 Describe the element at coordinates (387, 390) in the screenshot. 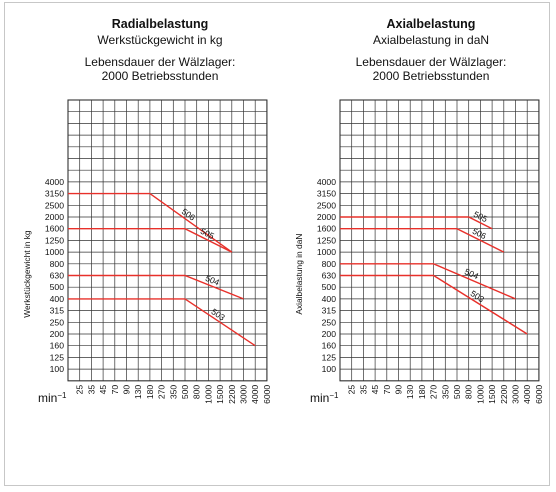

I see `x-tick-label: 70` at that location.